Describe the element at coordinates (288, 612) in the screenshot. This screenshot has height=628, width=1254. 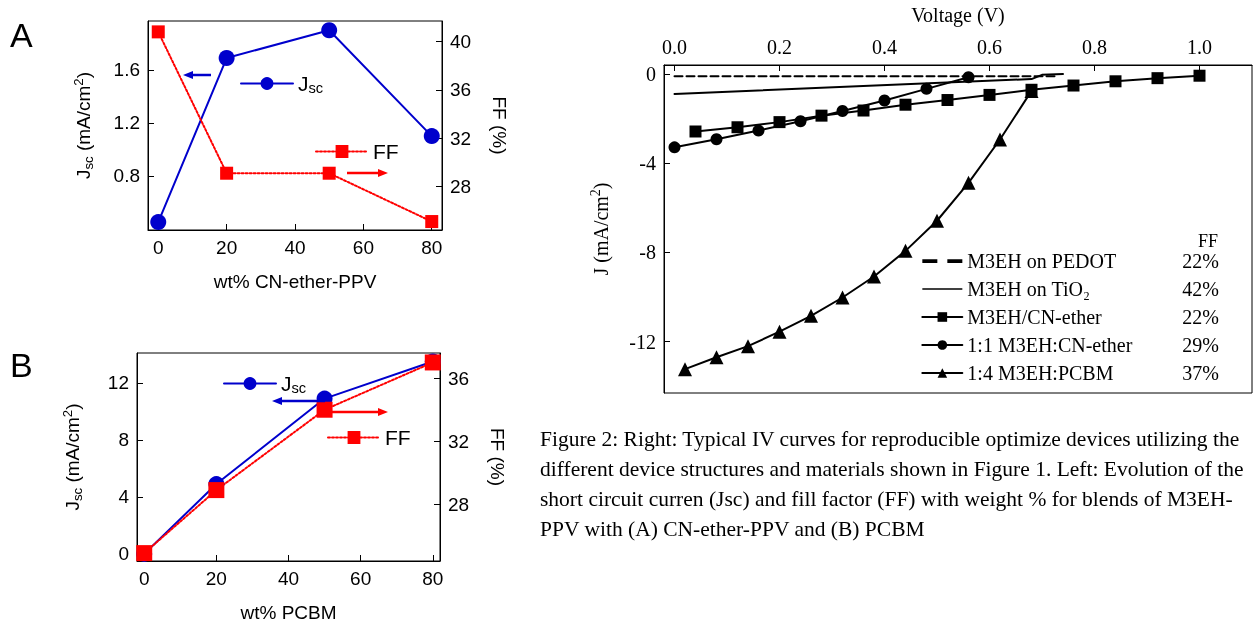
I see `x-axis-title: wt% PCBM` at that location.